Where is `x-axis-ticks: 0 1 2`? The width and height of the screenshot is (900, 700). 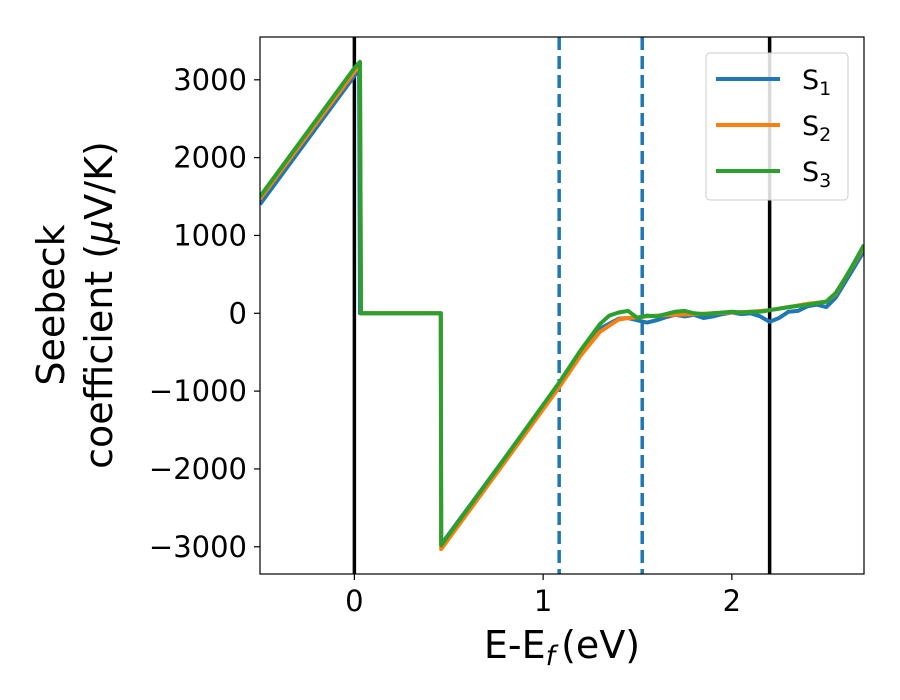
x-axis-ticks: 0 1 2 is located at coordinates (543, 596).